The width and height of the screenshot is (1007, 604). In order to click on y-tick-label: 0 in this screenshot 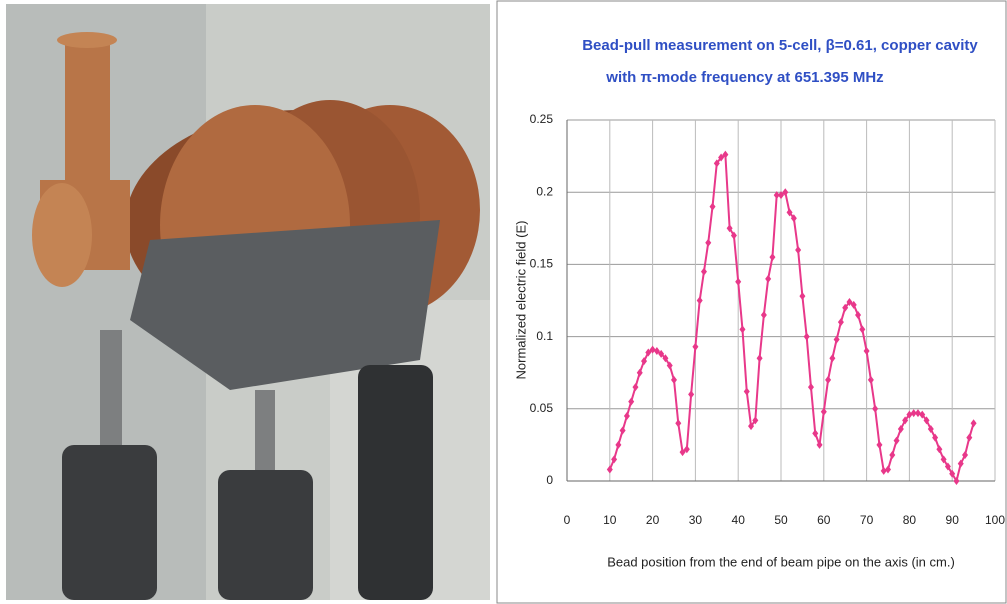, I will do `click(549, 480)`.